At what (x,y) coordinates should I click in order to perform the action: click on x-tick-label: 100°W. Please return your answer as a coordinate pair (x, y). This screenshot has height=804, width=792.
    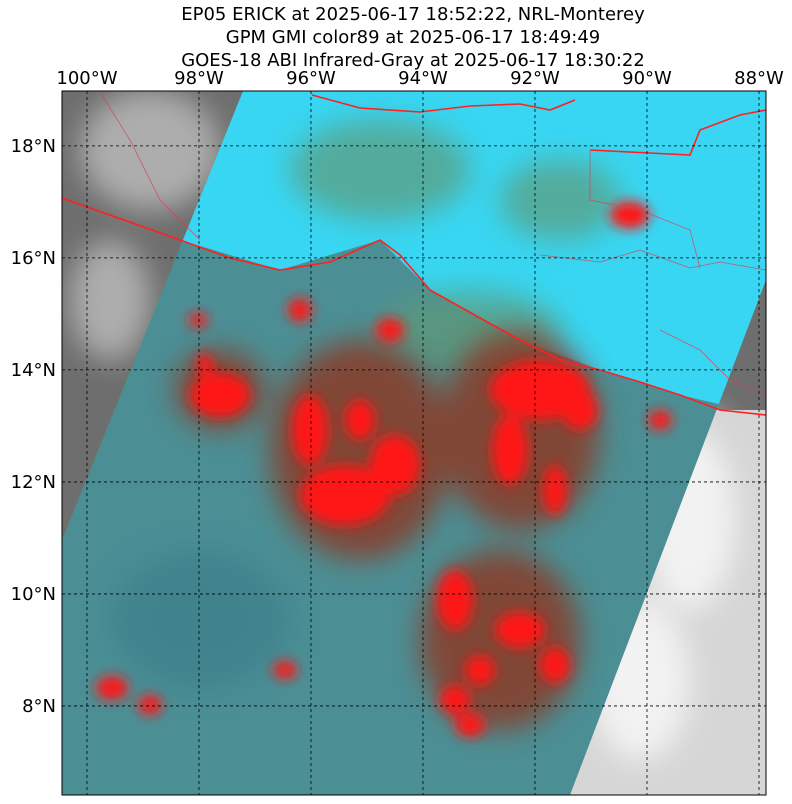
    Looking at the image, I should click on (86, 78).